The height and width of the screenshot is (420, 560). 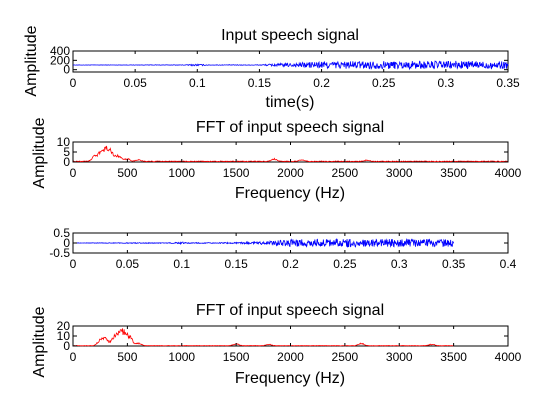 What do you see at coordinates (508, 264) in the screenshot?
I see `panel-2-xtick-label: 0.4` at bounding box center [508, 264].